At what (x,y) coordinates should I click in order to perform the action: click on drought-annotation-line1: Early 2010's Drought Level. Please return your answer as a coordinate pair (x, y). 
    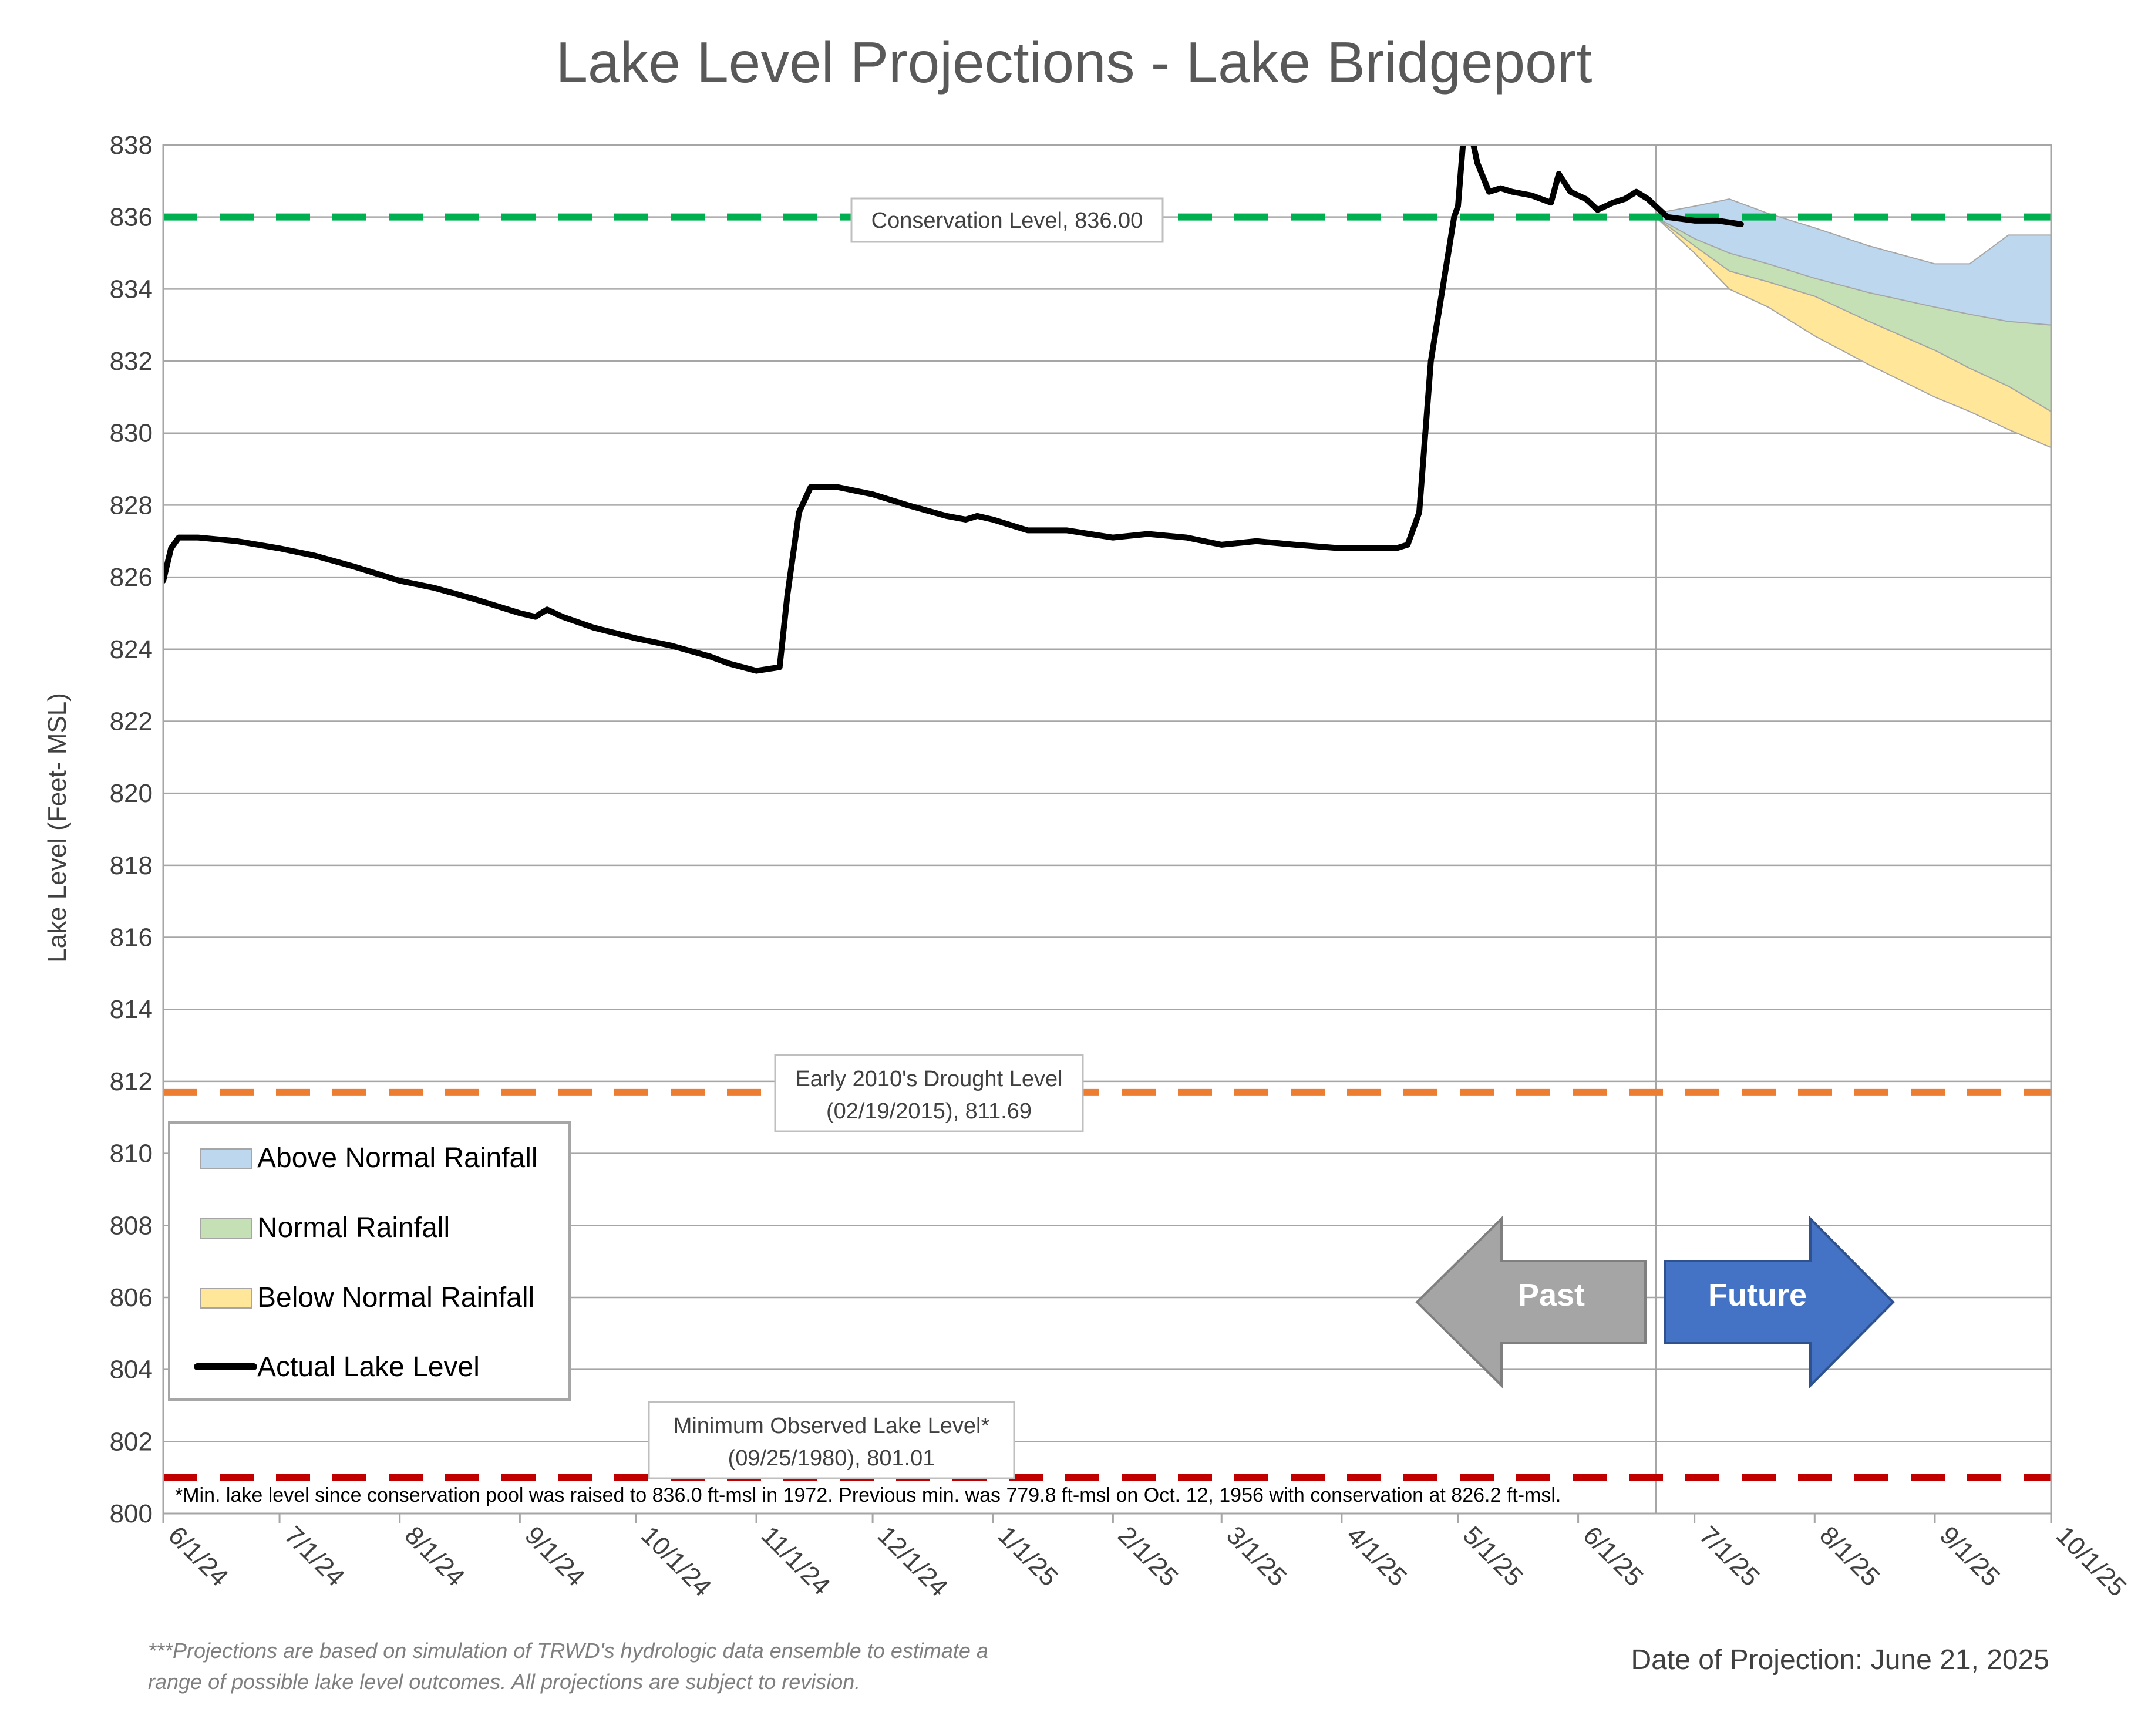
    Looking at the image, I should click on (928, 1079).